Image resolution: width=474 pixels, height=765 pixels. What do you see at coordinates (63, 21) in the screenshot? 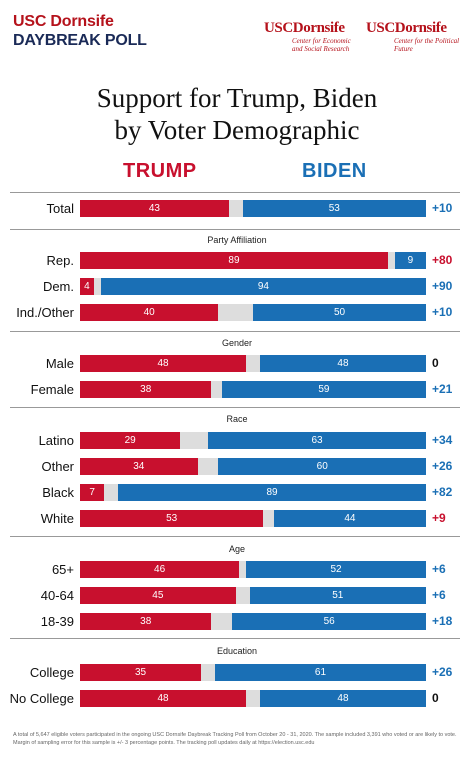
I see `brand-name: USC Dornsife` at bounding box center [63, 21].